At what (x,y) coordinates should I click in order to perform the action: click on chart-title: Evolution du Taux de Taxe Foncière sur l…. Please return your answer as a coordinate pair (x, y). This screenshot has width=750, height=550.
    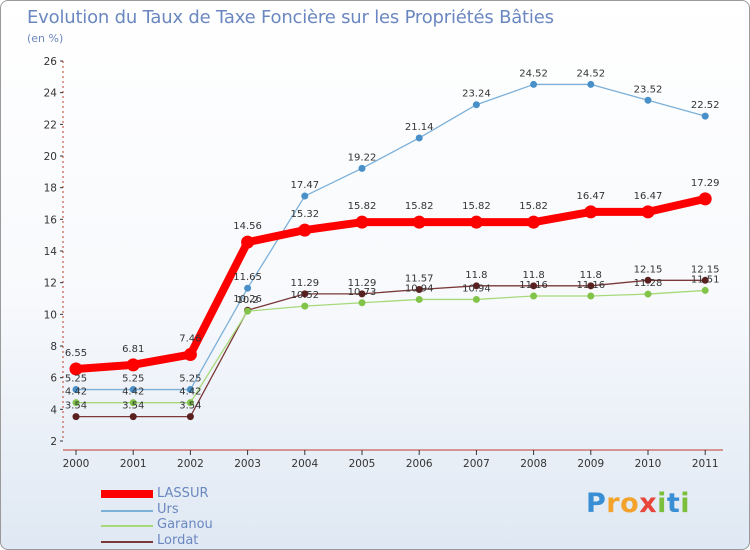
    Looking at the image, I should click on (290, 17).